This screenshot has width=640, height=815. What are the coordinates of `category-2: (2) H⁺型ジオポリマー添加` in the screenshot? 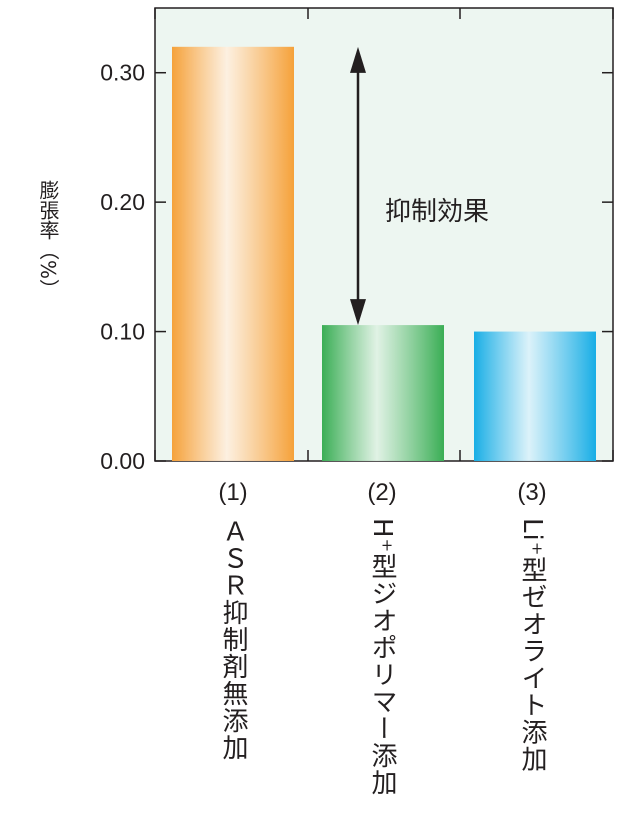 It's located at (382, 637).